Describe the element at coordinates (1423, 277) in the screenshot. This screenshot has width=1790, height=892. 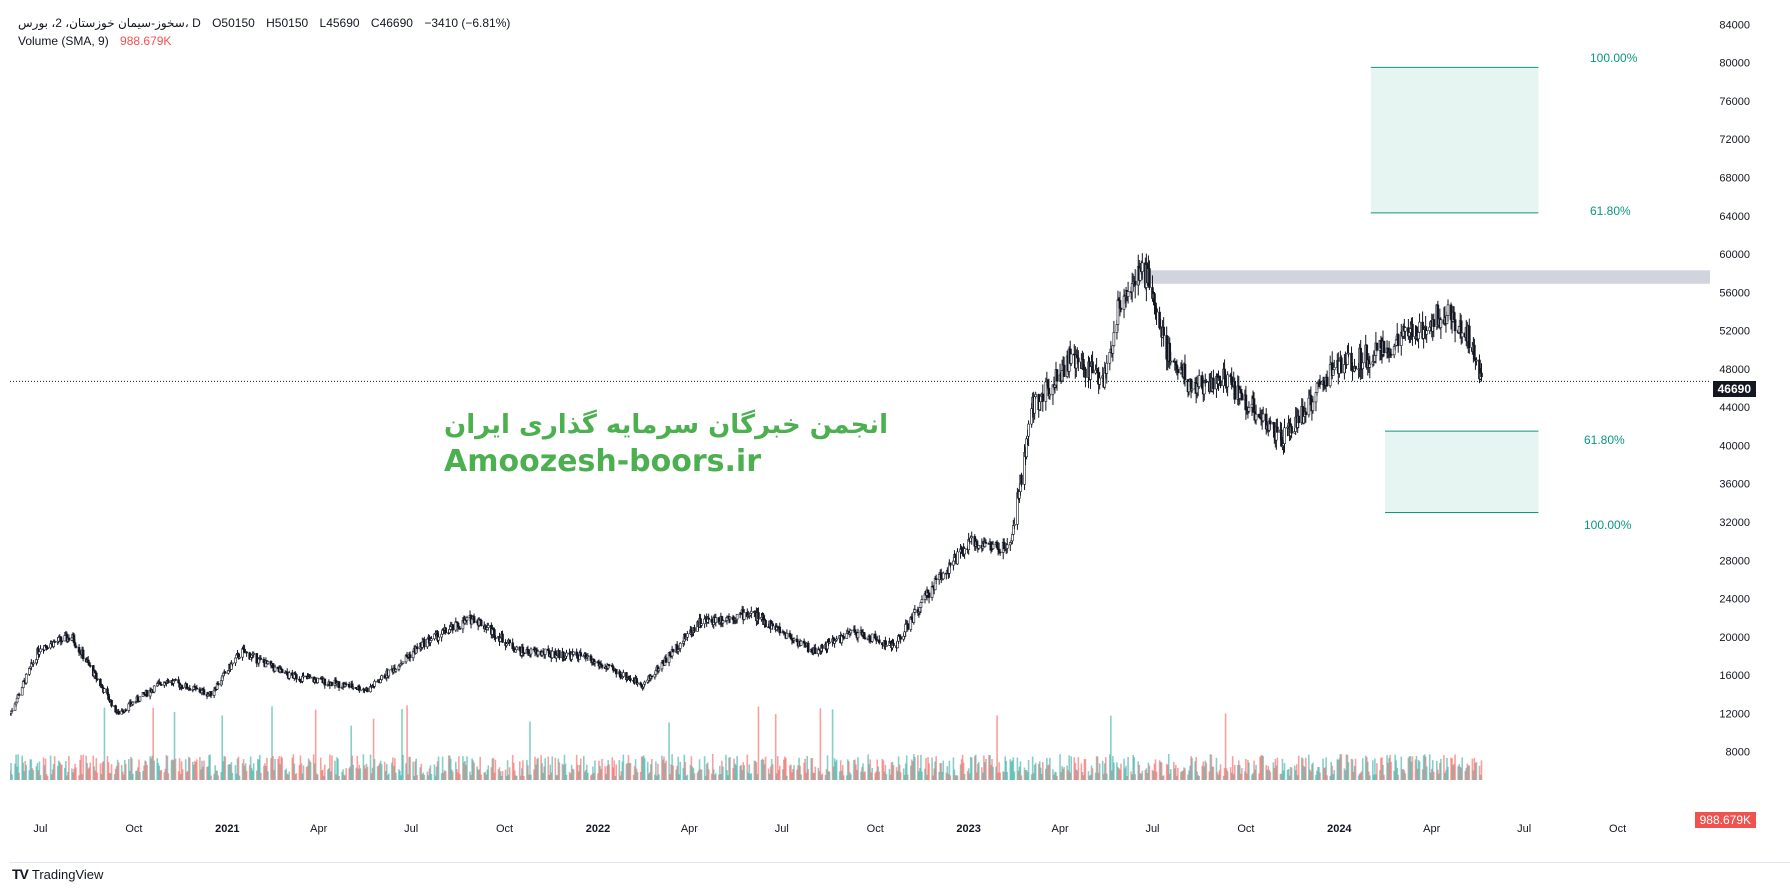
I see `resistance-zone` at that location.